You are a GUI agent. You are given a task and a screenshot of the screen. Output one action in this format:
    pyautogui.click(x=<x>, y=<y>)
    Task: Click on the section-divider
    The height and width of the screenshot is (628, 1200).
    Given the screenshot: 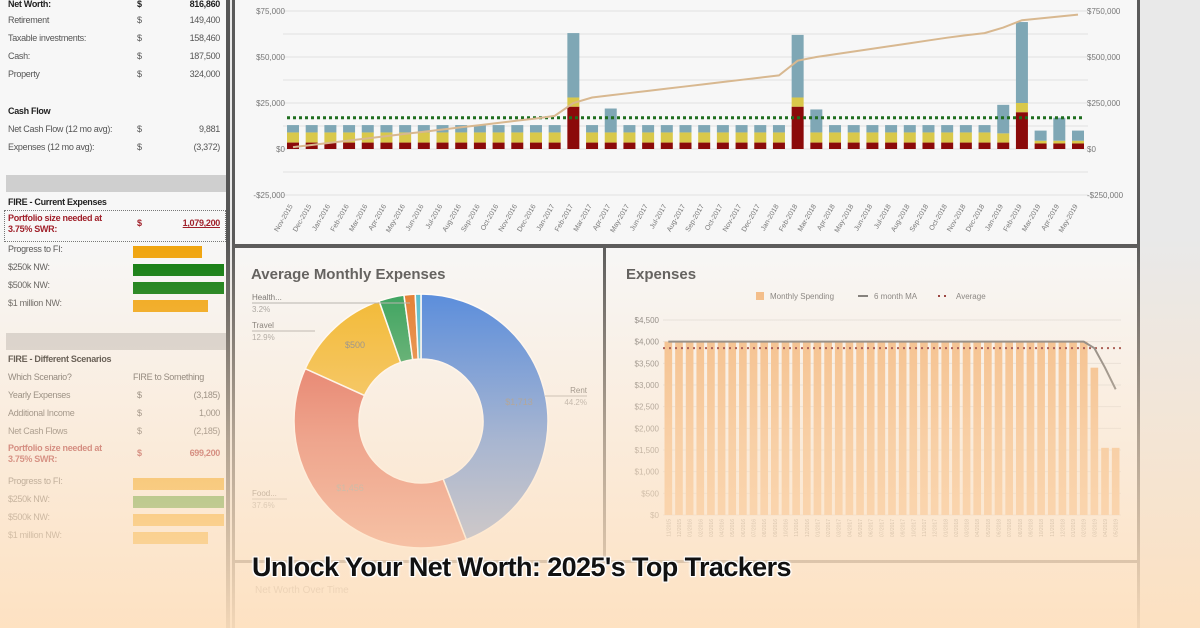 What is the action you would take?
    pyautogui.click(x=116, y=341)
    